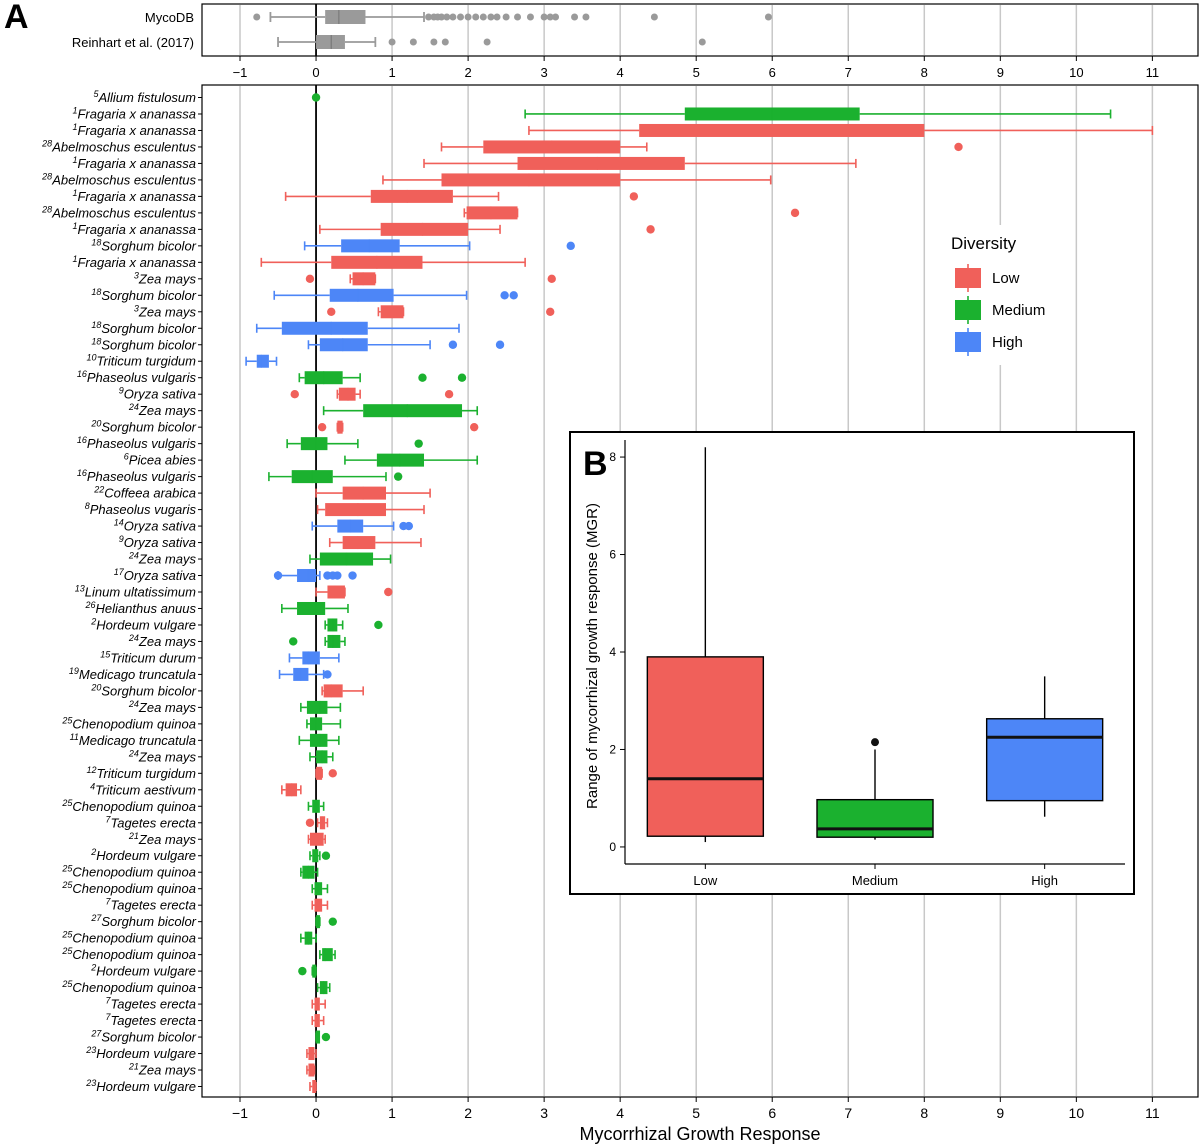 Image resolution: width=1200 pixels, height=1145 pixels. Describe the element at coordinates (141, 608) in the screenshot. I see `species-label: 26Helianthus anuus` at that location.